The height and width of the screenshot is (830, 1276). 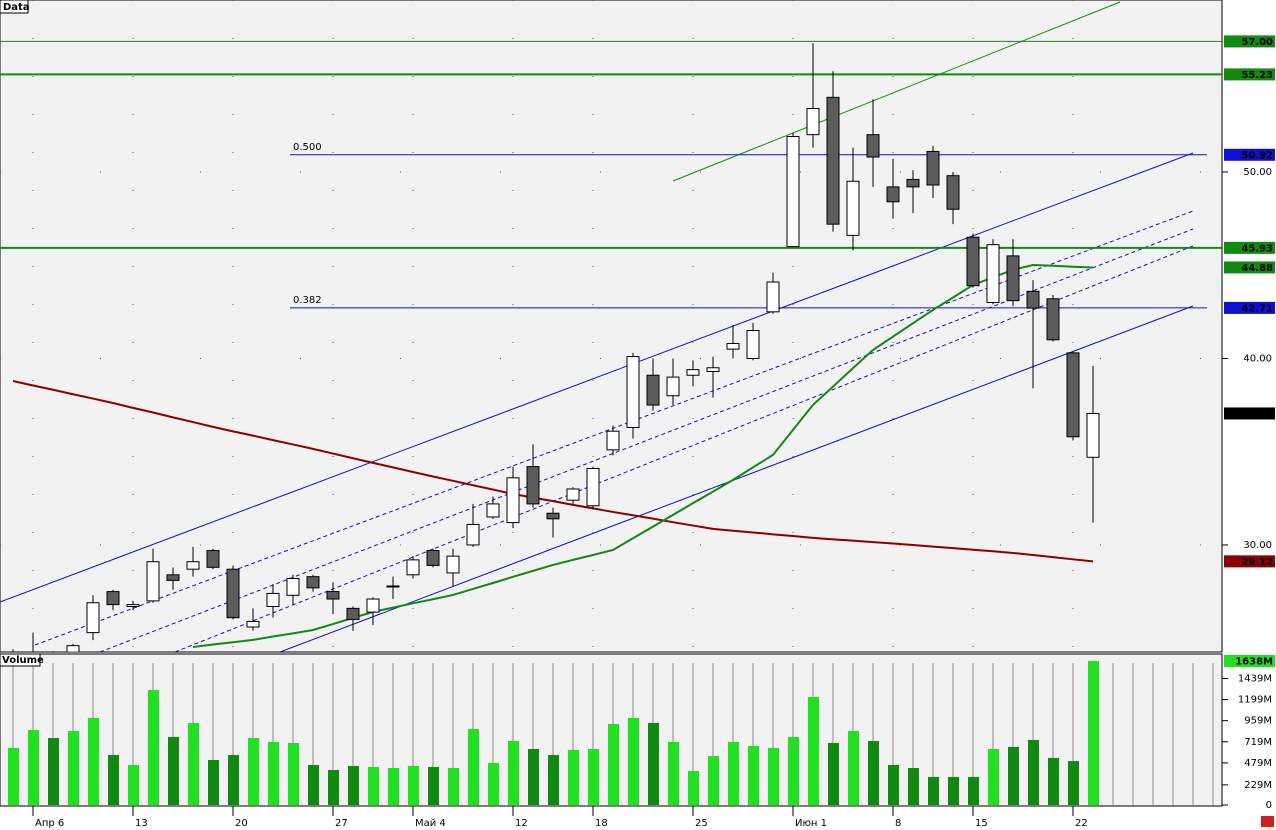 I want to click on x-tick-label: Апр 6, so click(x=49, y=823).